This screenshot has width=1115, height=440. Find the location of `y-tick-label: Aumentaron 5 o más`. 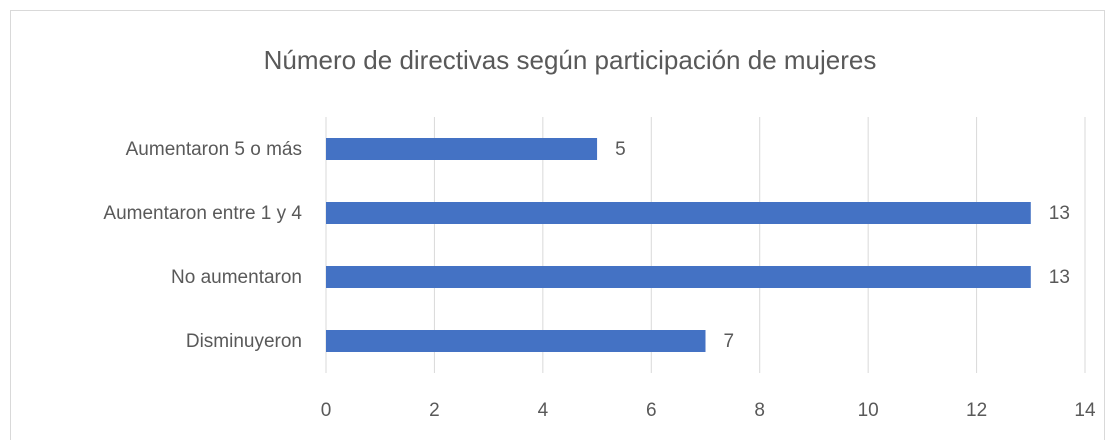

y-tick-label: Aumentaron 5 o más is located at coordinates (214, 149).